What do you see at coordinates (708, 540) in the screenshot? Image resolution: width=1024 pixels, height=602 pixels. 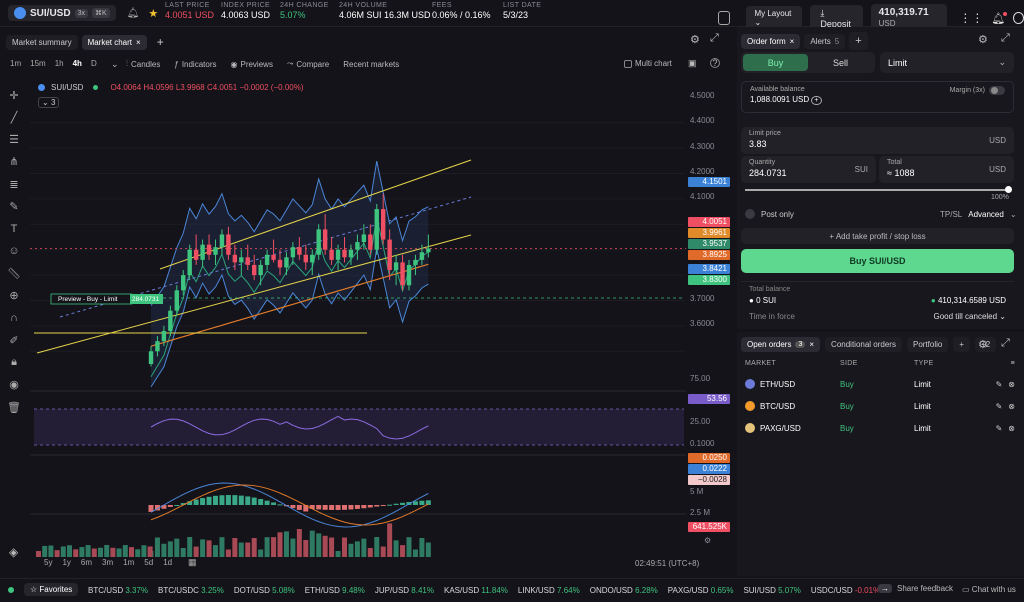 I see `chart-settings-icon: ⚙` at bounding box center [708, 540].